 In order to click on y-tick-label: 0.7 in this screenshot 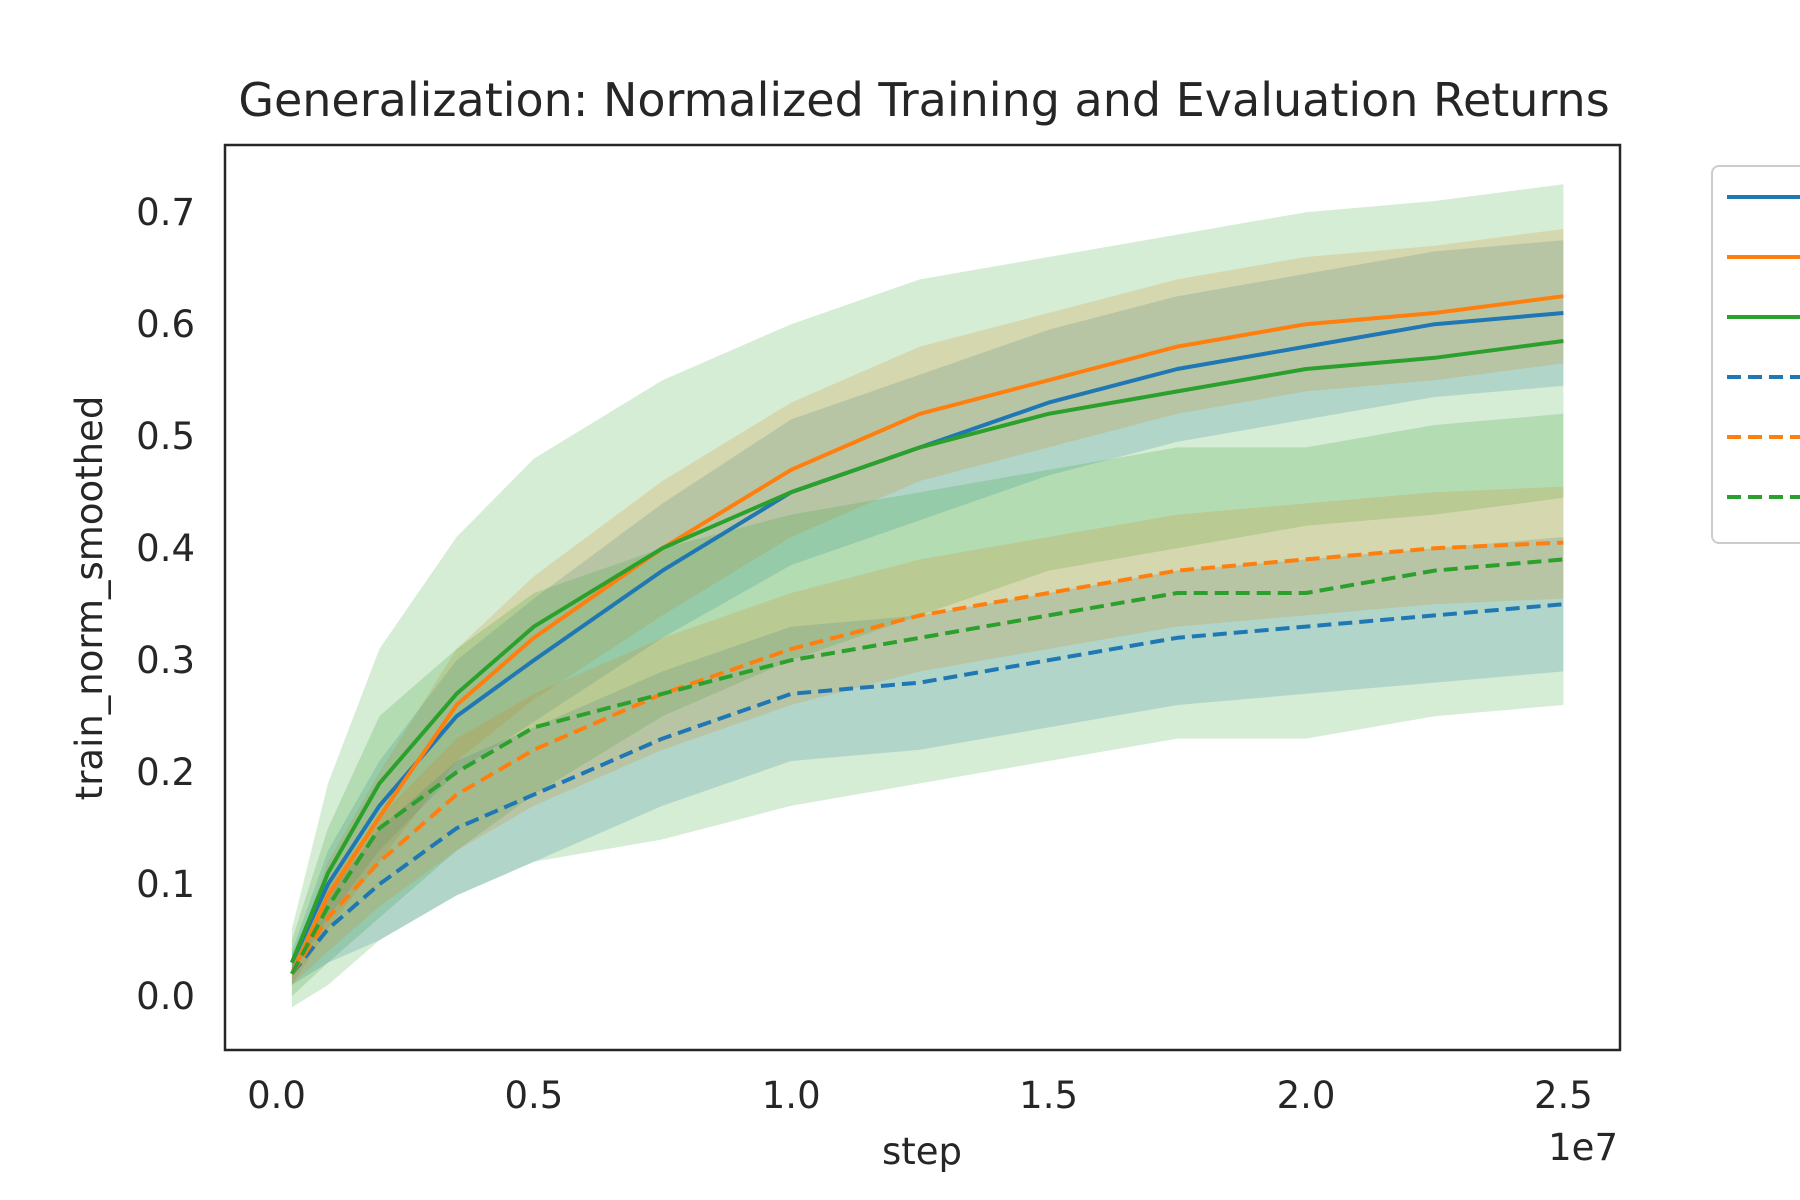, I will do `click(165, 212)`.